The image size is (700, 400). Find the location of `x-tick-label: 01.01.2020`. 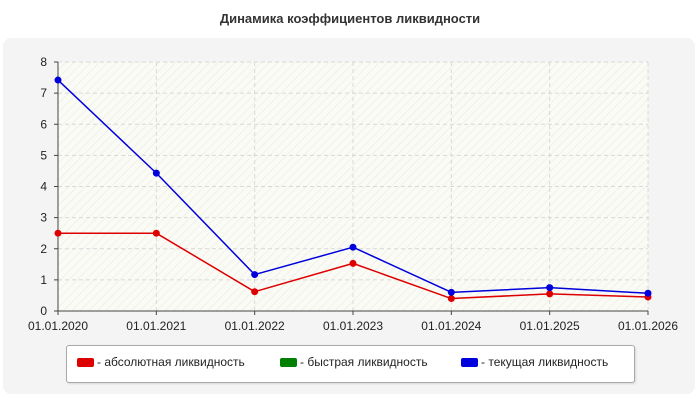

x-tick-label: 01.01.2020 is located at coordinates (58, 326).